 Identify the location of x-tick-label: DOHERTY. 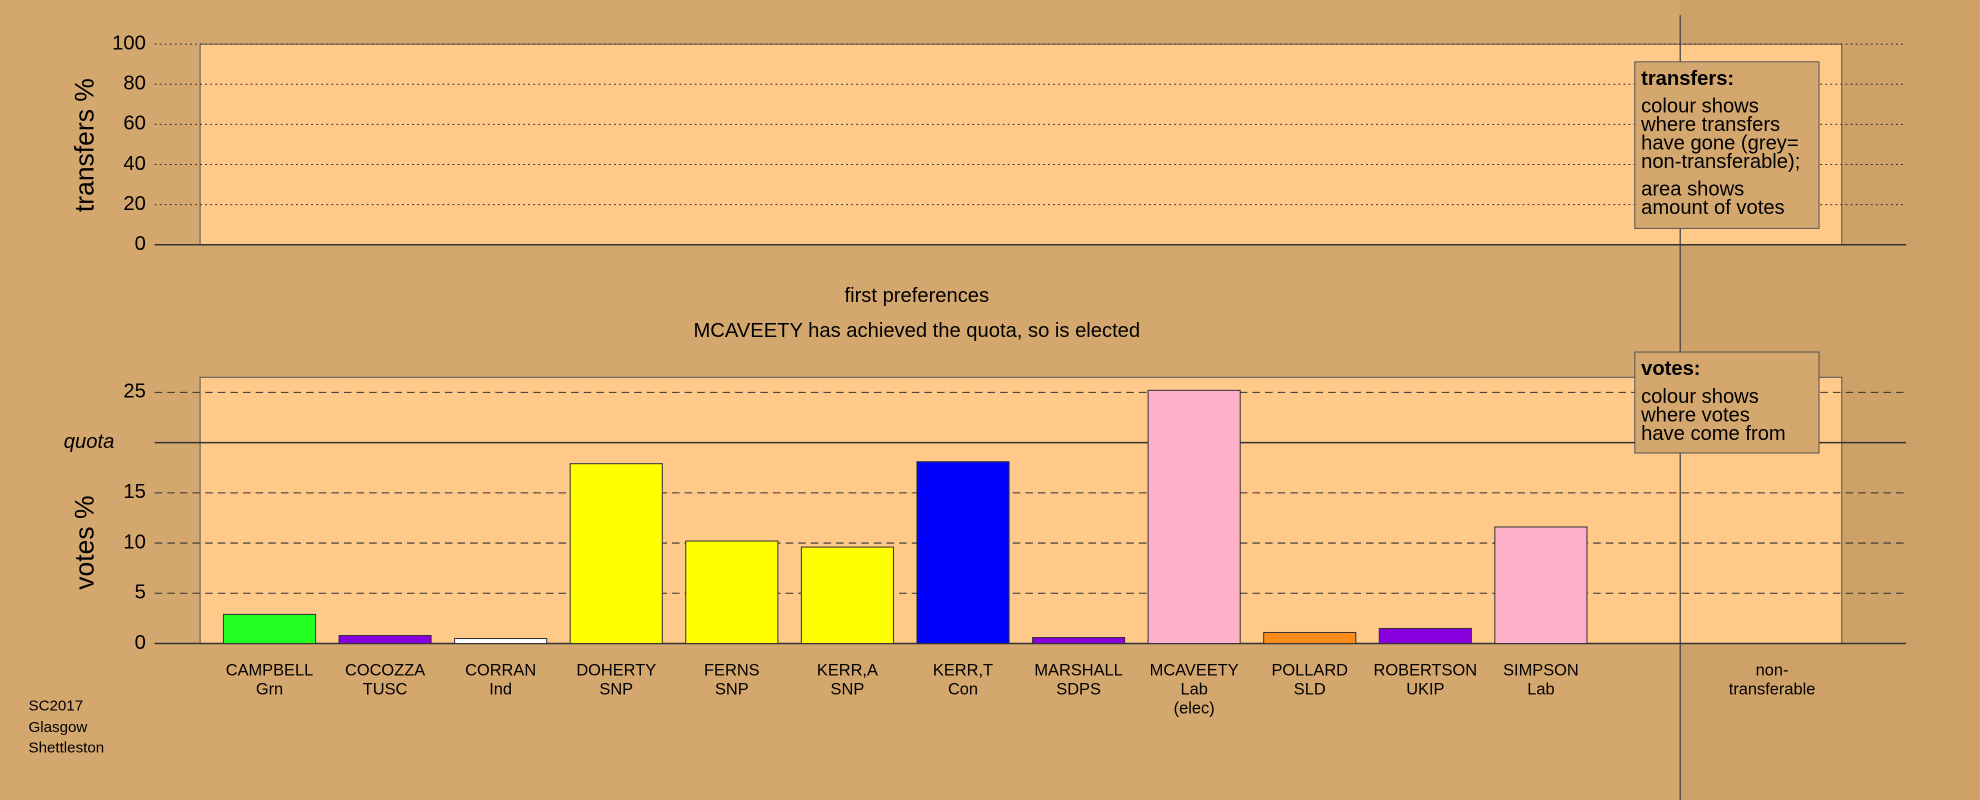
(616, 671).